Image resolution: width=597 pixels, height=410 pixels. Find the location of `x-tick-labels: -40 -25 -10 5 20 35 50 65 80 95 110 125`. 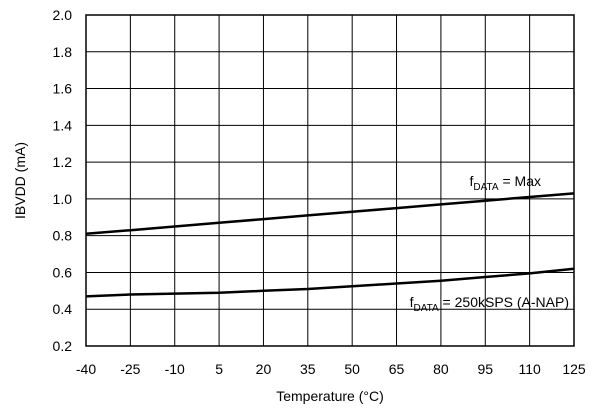

x-tick-labels: -40 -25 -10 5 20 35 50 65 80 95 110 125 is located at coordinates (331, 369).